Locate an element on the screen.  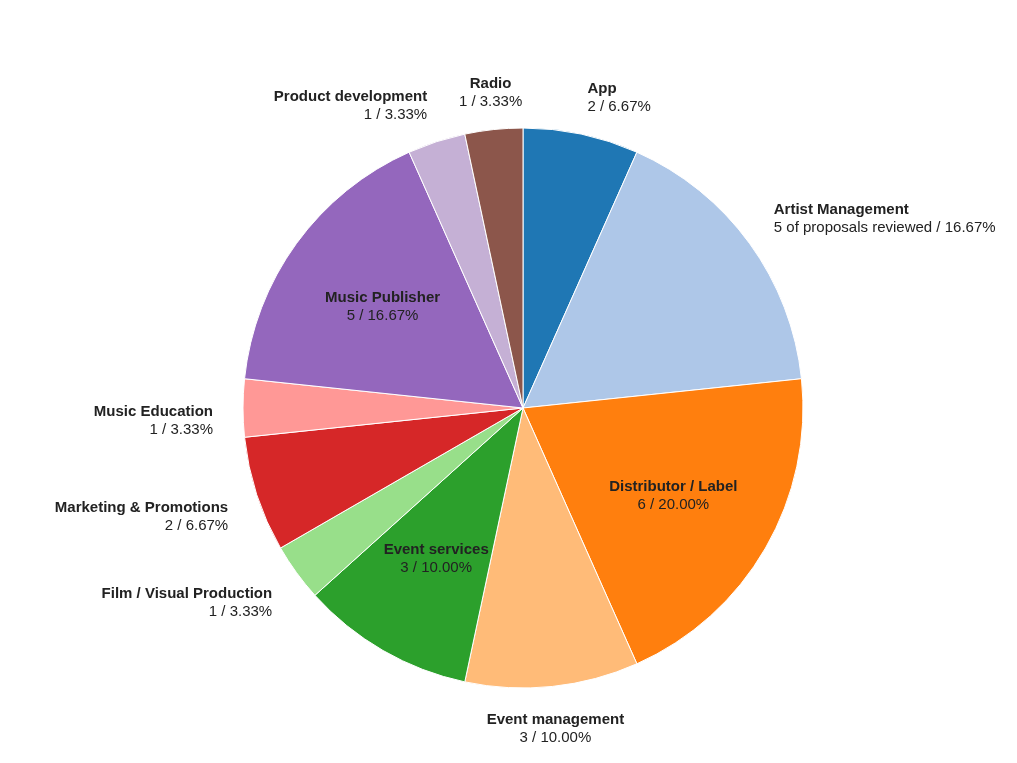
slice-label: Radio is located at coordinates (490, 82).